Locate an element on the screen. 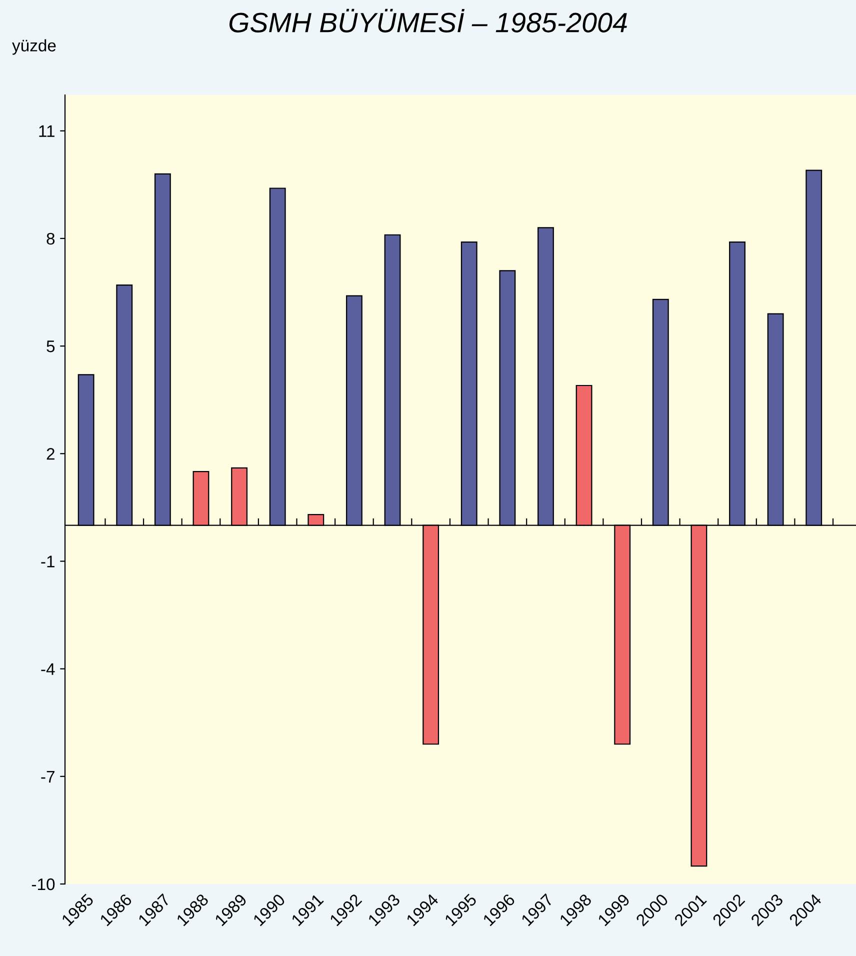 The width and height of the screenshot is (856, 956). y-tick-label: -1 is located at coordinates (47, 562).